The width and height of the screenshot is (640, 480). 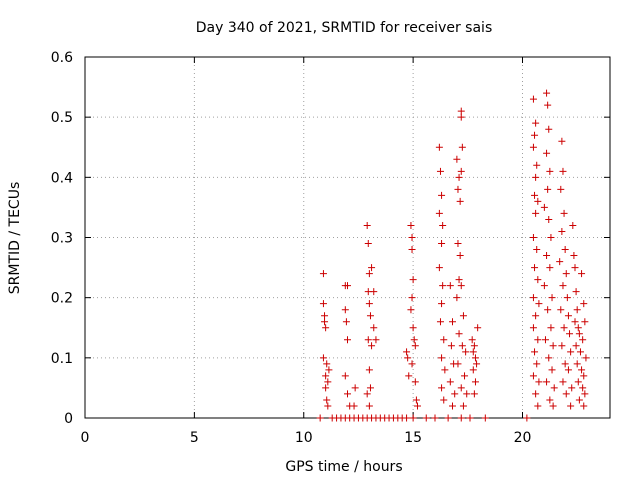 What do you see at coordinates (62, 58) in the screenshot?
I see `y-tick-label: 0.6` at bounding box center [62, 58].